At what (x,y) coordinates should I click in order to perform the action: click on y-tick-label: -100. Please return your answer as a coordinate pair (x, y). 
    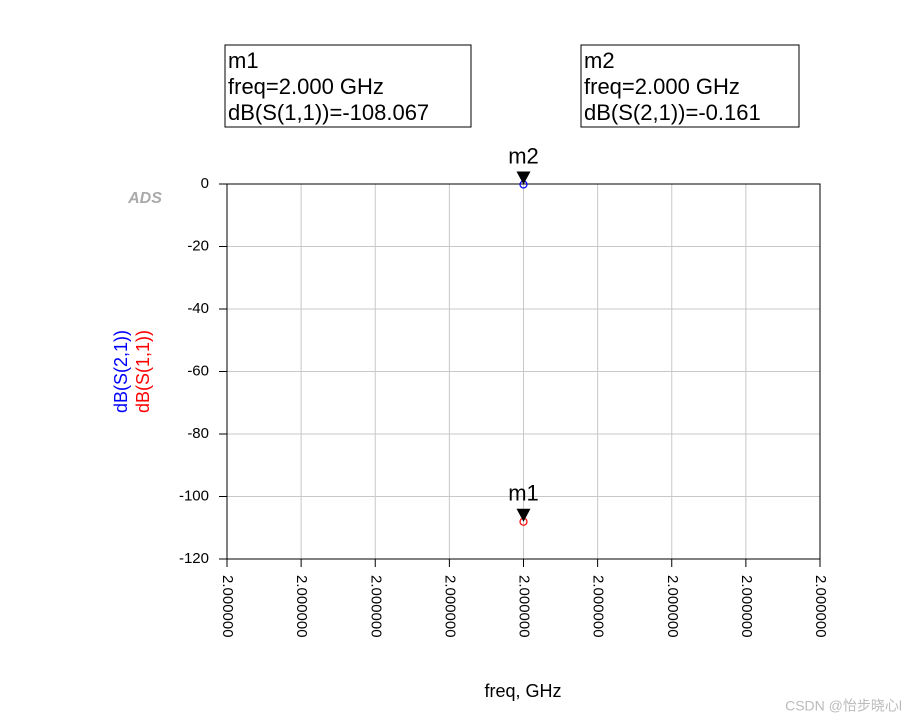
    Looking at the image, I should click on (194, 495).